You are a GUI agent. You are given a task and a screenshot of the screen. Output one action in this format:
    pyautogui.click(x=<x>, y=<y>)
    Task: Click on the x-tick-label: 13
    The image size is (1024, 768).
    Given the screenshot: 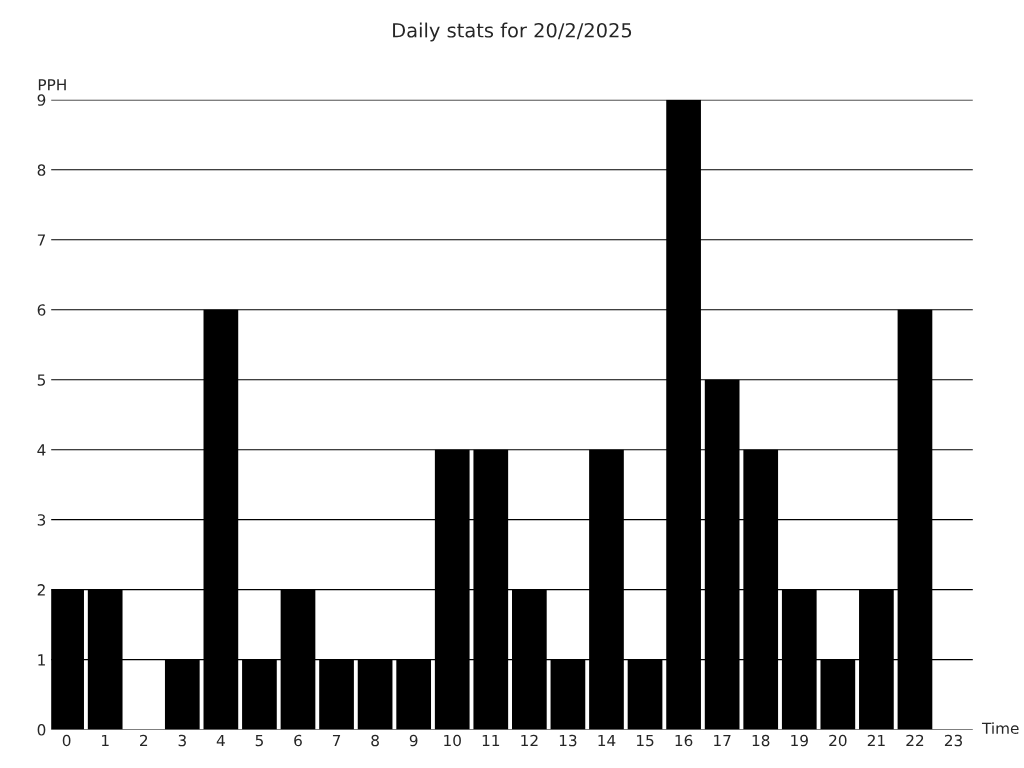 What is the action you would take?
    pyautogui.click(x=568, y=740)
    